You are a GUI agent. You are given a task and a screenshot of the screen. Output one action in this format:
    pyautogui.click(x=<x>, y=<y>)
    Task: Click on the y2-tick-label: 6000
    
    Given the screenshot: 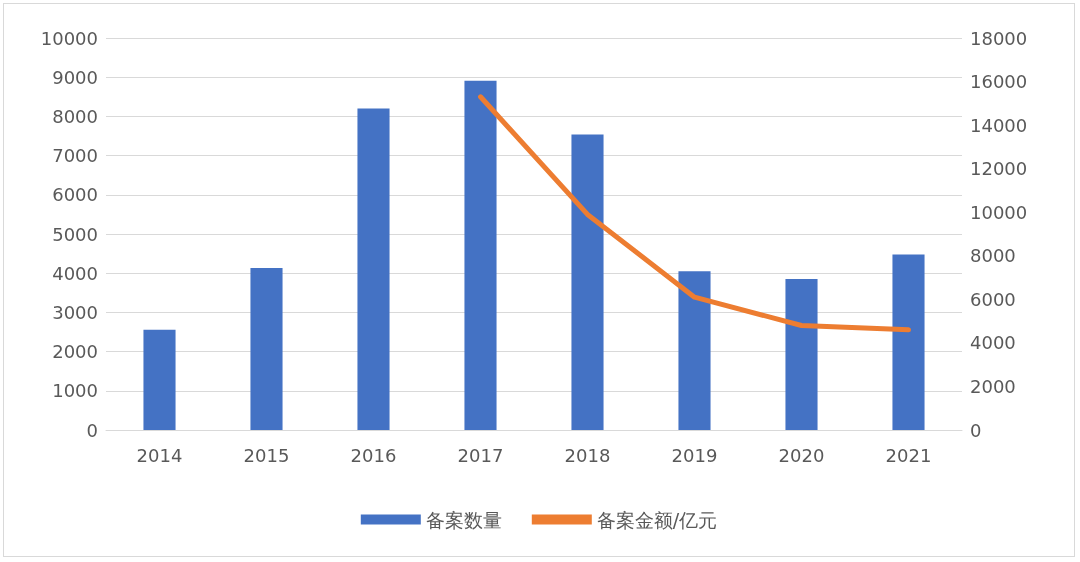 What is the action you would take?
    pyautogui.click(x=993, y=299)
    